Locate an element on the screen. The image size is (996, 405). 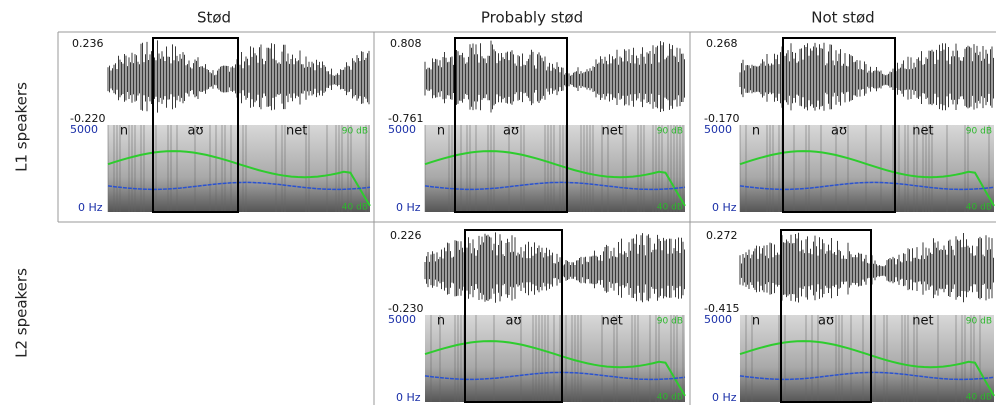
amplitude-max: 0.808 is located at coordinates (406, 43).